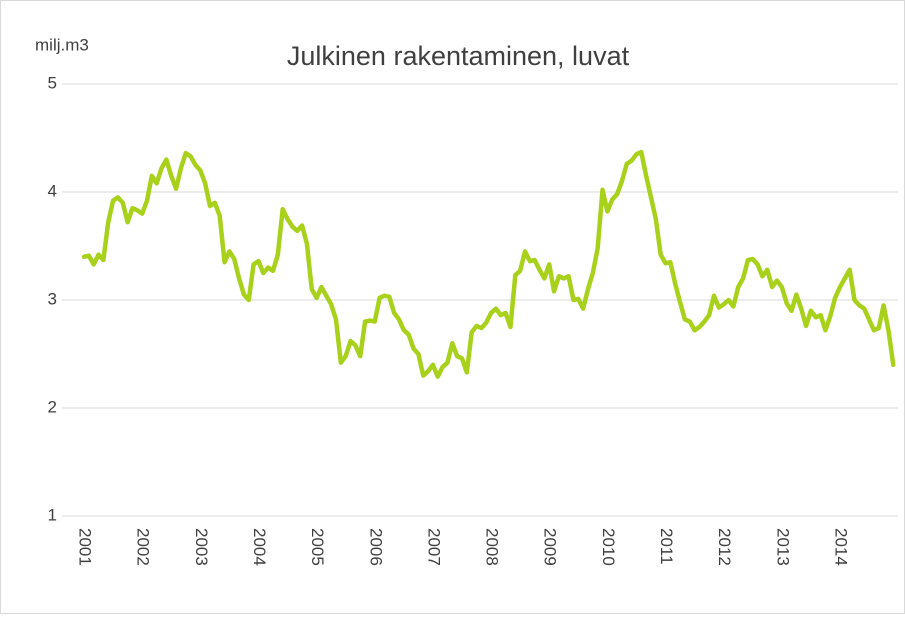 The width and height of the screenshot is (905, 619). I want to click on x-tick-label: 2010, so click(608, 547).